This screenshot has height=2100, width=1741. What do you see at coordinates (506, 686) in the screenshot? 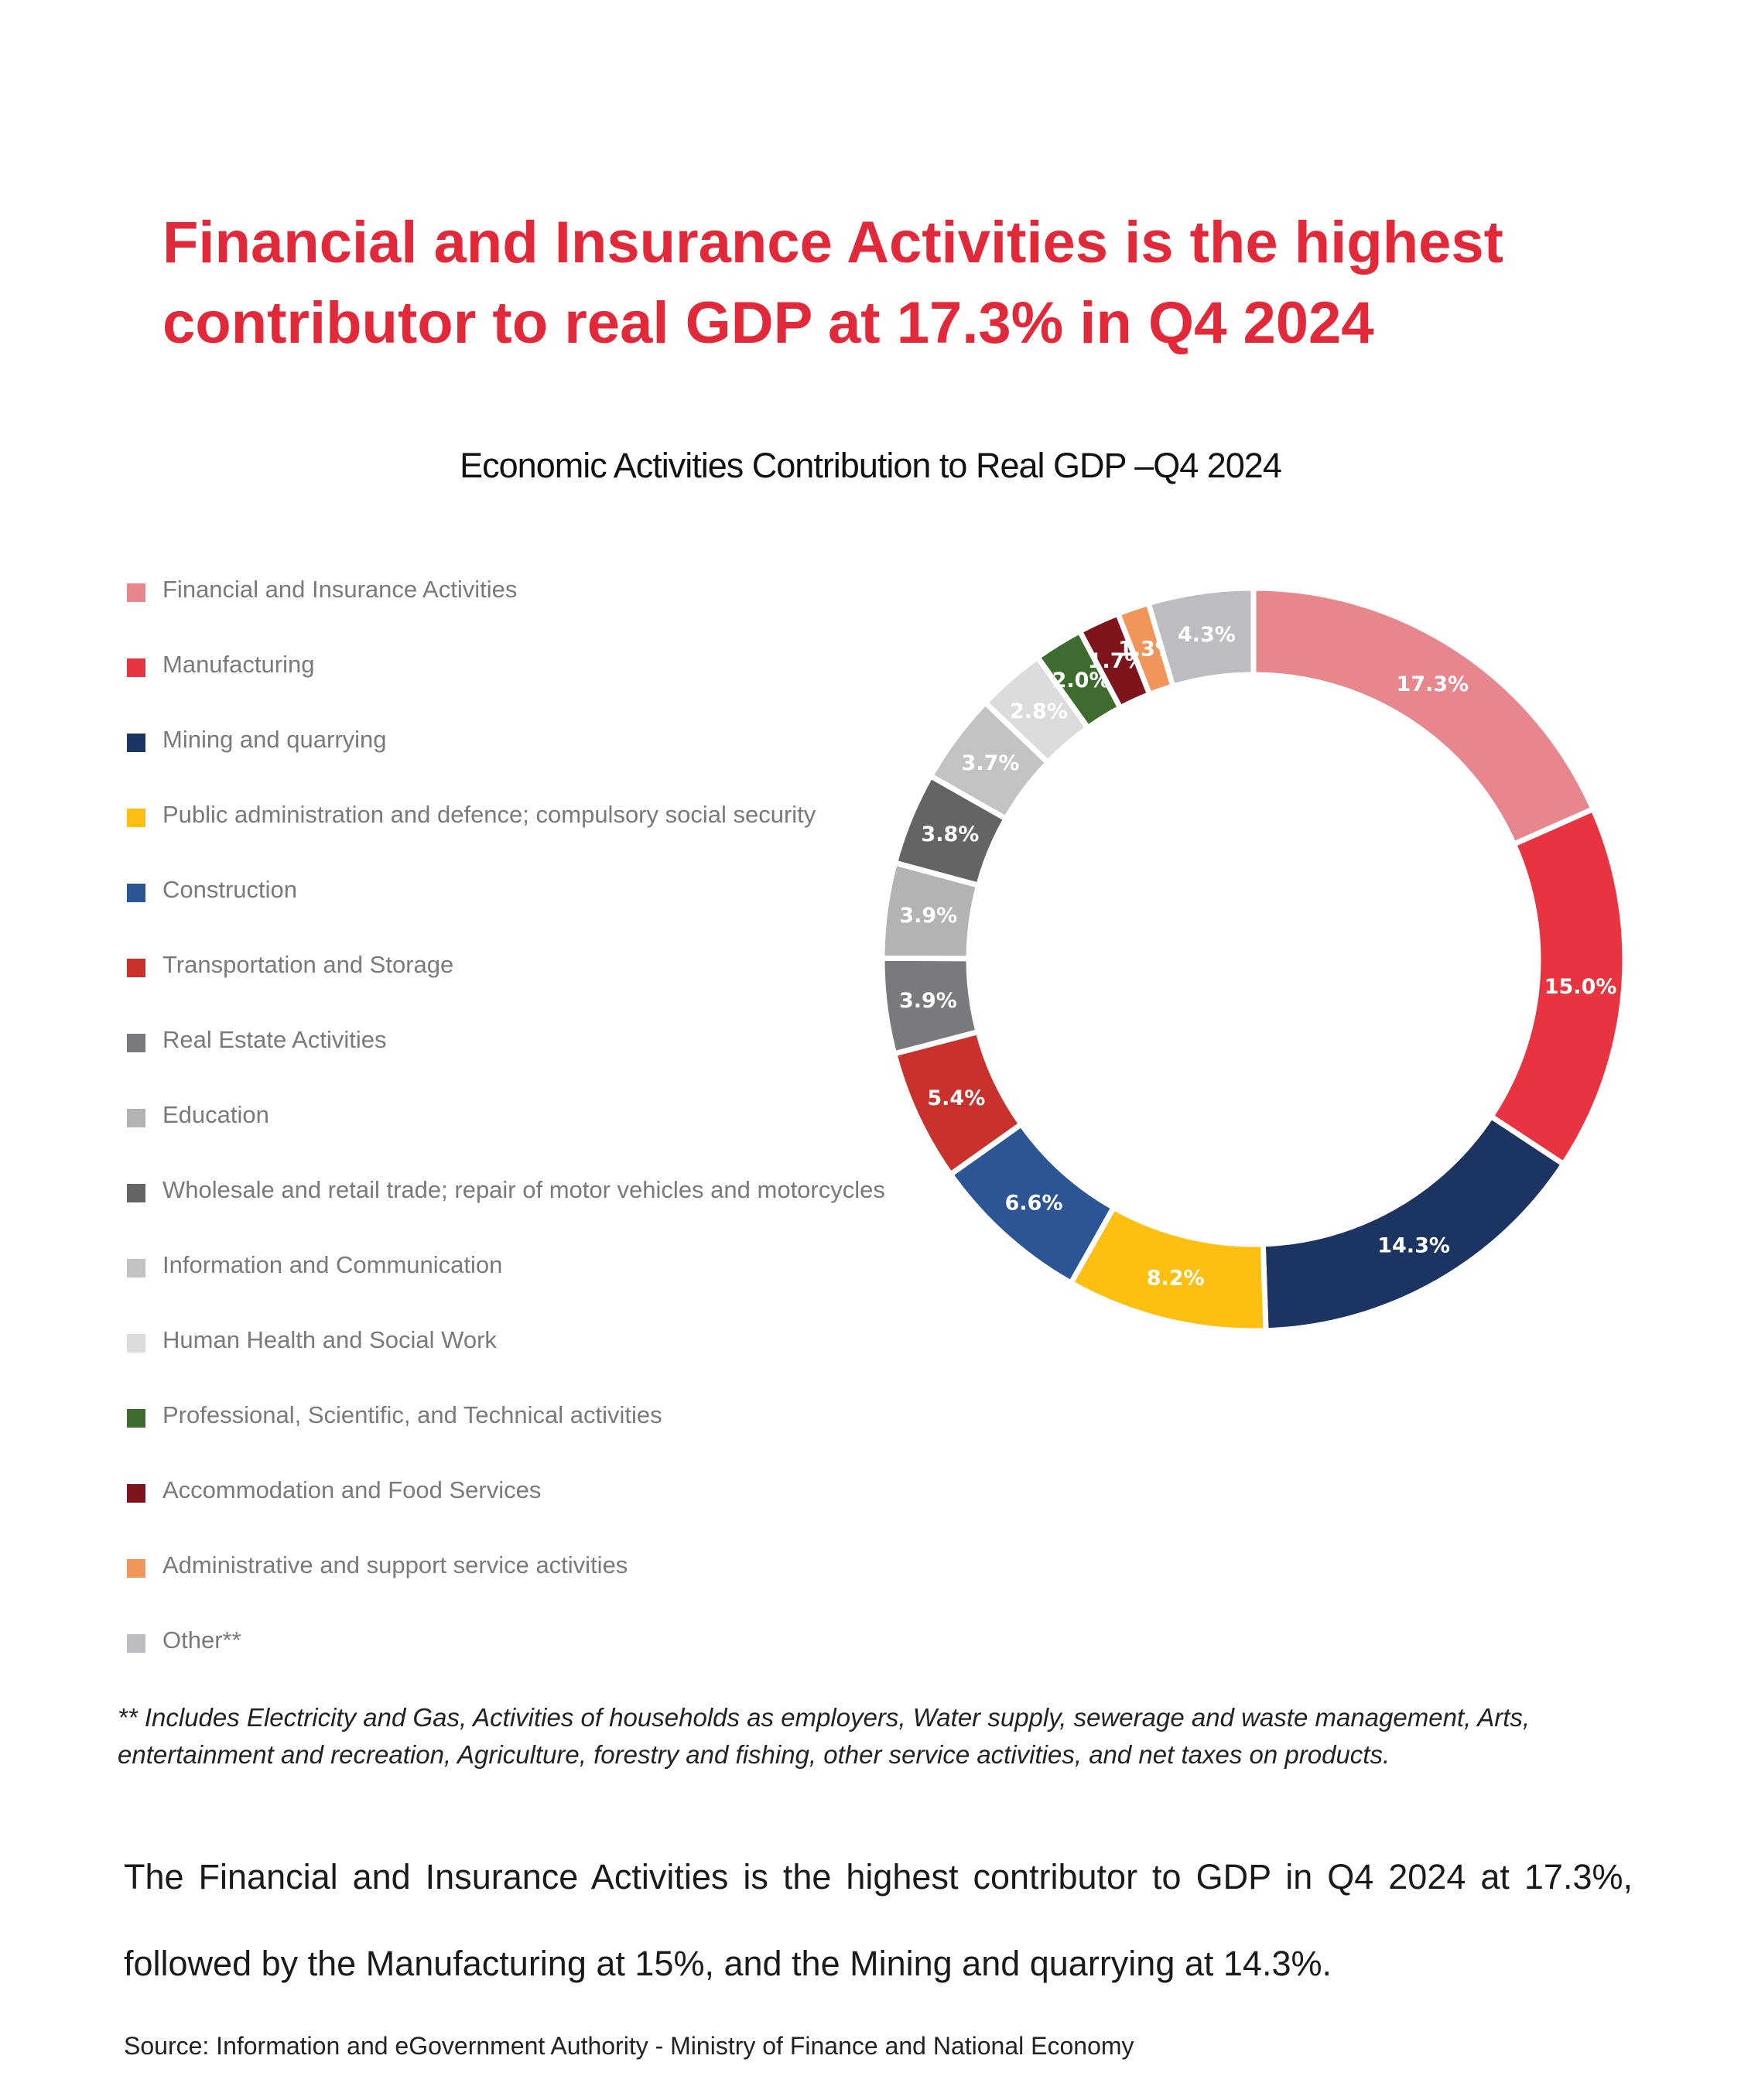
I see `legend-item: Manufacturing` at bounding box center [506, 686].